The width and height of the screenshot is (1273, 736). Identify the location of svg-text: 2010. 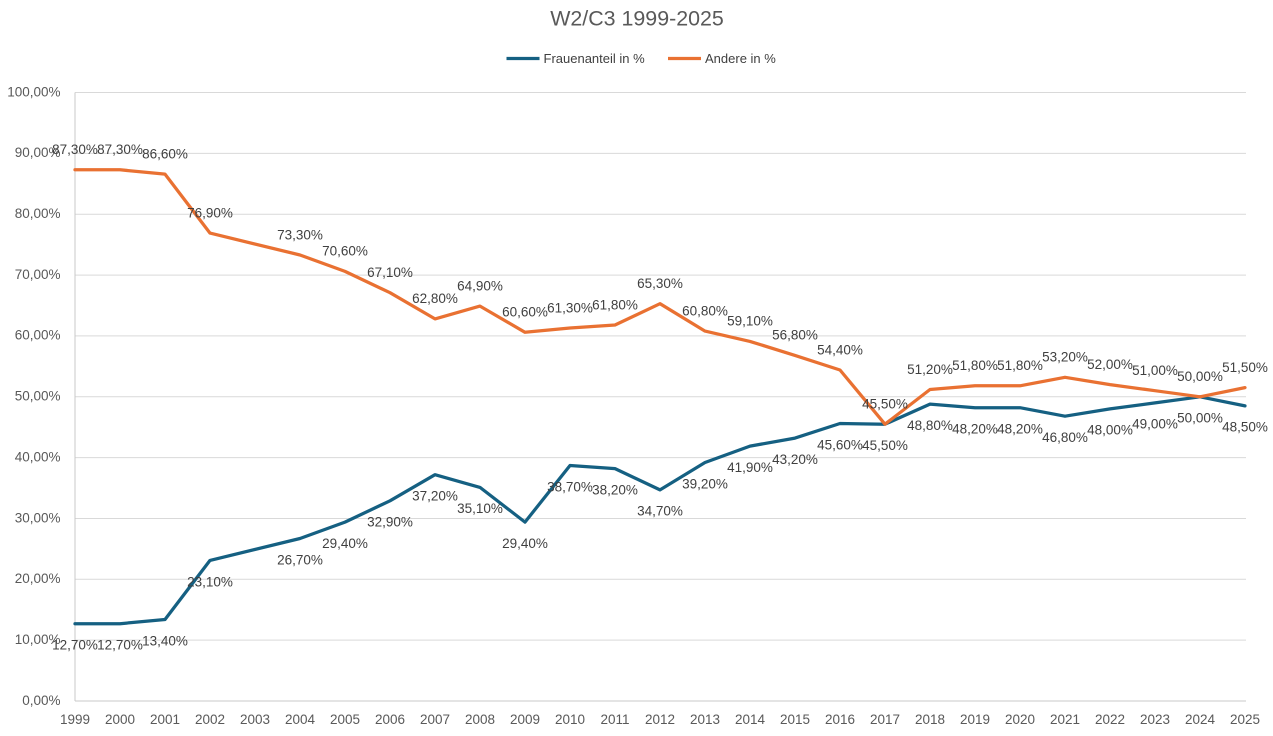
(570, 719).